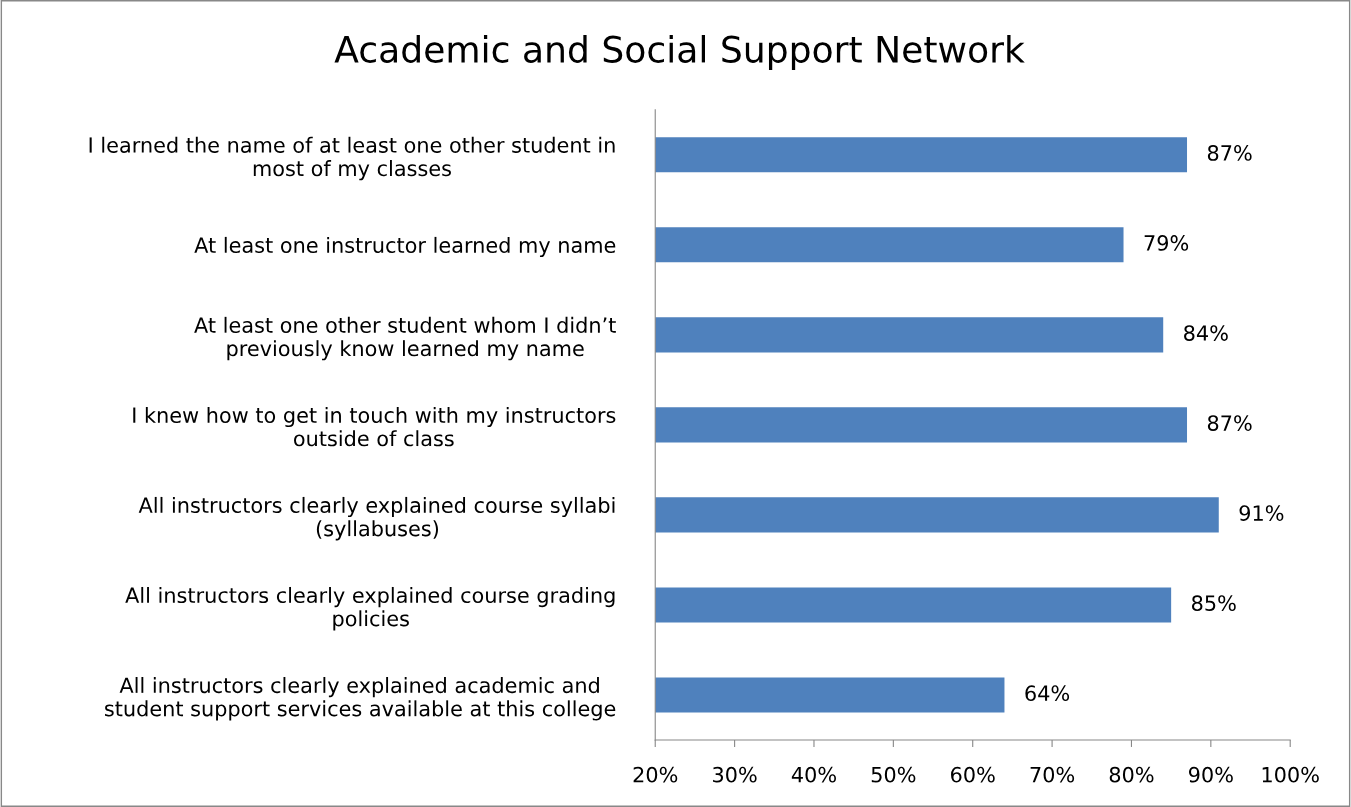 This screenshot has height=807, width=1351. What do you see at coordinates (1052, 774) in the screenshot?
I see `x-tick-label: 70%` at bounding box center [1052, 774].